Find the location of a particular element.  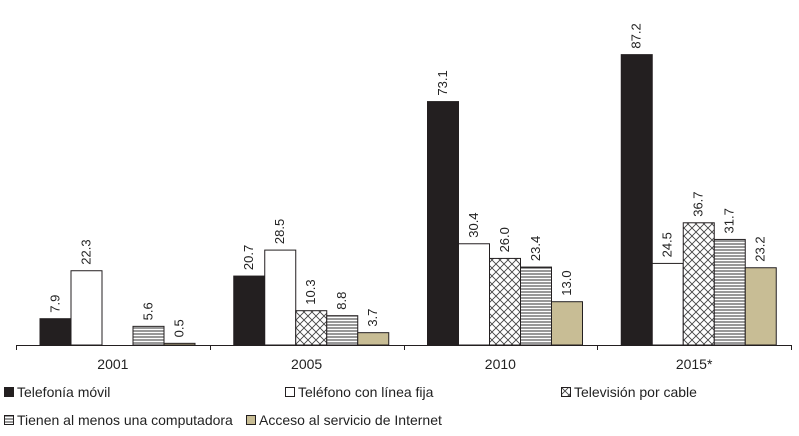

data-label: 36.7 is located at coordinates (698, 203).